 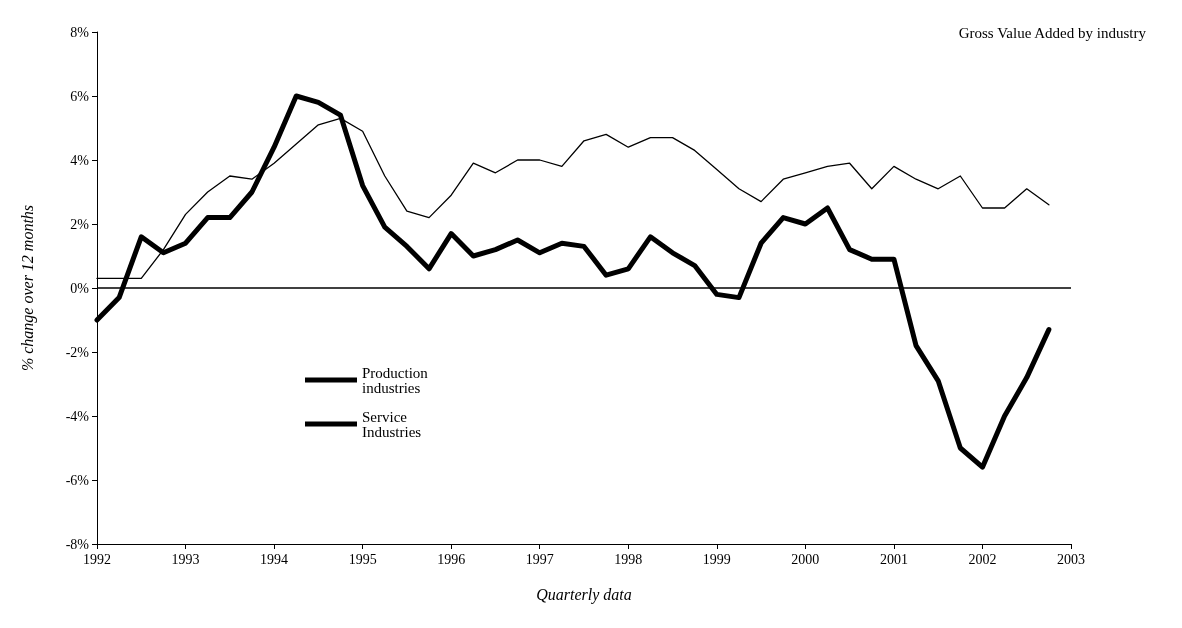 What do you see at coordinates (185, 559) in the screenshot?
I see `x-tick-label: 1993` at bounding box center [185, 559].